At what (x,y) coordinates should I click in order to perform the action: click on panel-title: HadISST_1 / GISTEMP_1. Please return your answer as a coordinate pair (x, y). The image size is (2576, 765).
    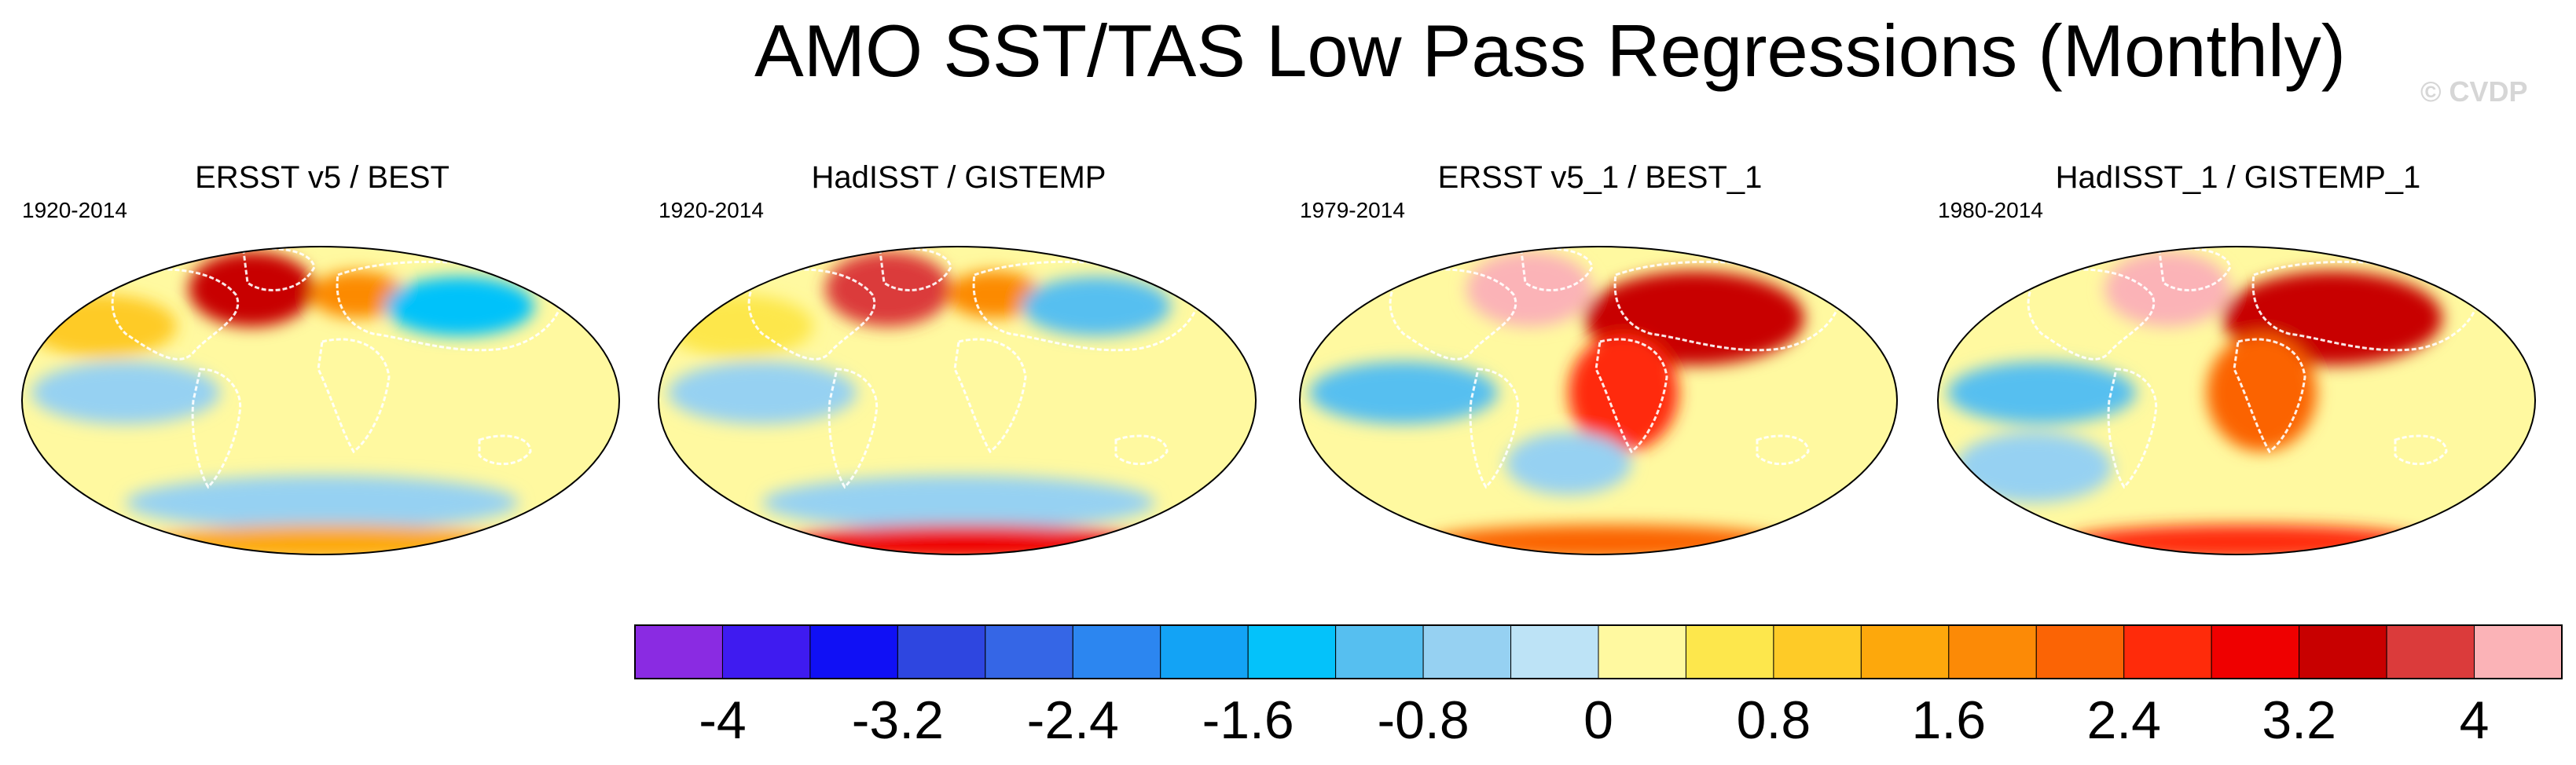
    Looking at the image, I should click on (2238, 177).